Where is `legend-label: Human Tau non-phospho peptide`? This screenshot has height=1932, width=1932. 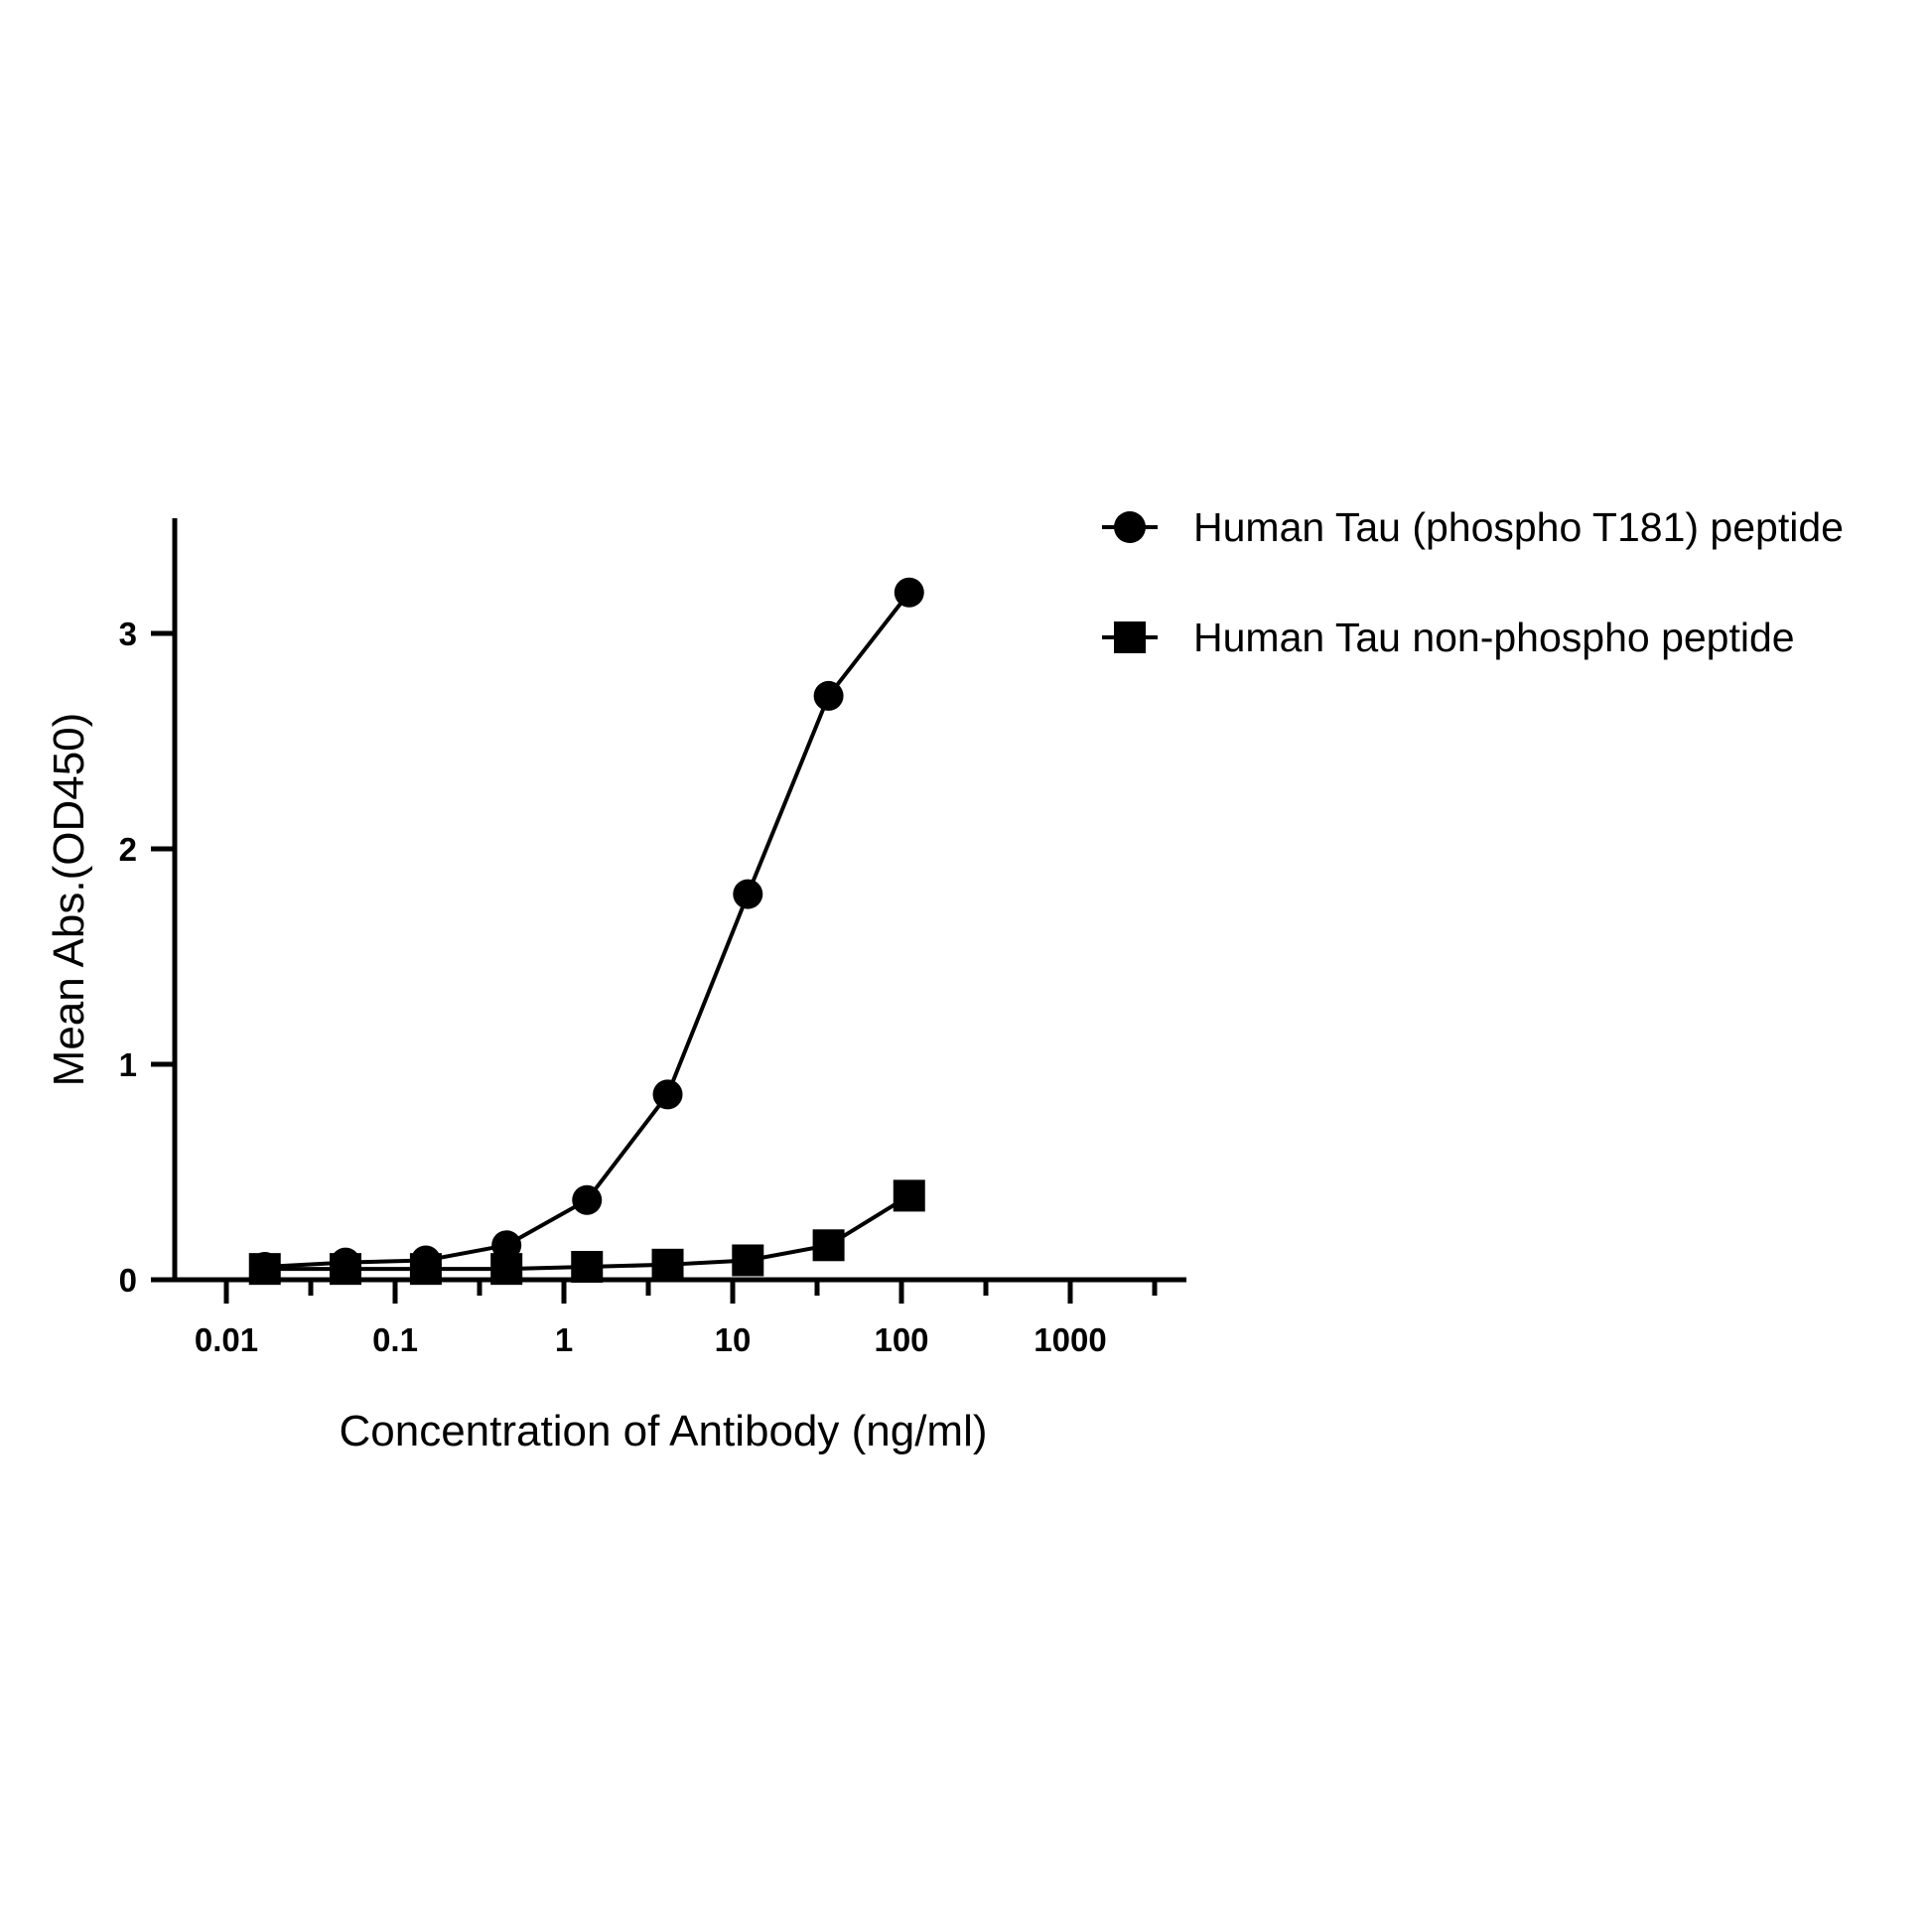 legend-label: Human Tau non-phospho peptide is located at coordinates (1494, 638).